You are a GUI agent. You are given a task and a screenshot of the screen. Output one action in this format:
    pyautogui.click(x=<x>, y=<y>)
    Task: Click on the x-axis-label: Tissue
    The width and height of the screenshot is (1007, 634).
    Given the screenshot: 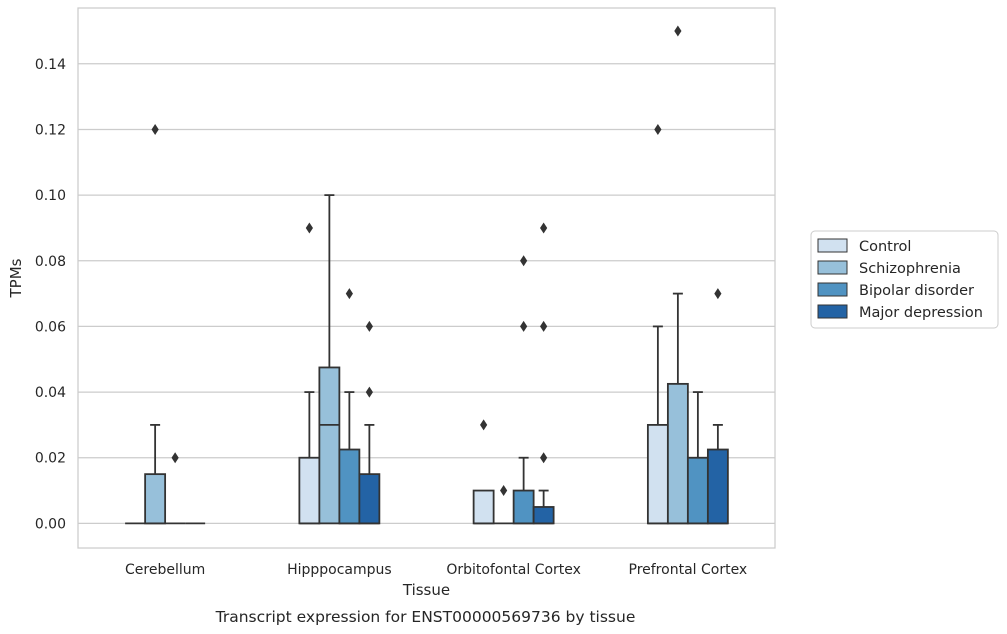 What is the action you would take?
    pyautogui.click(x=426, y=590)
    